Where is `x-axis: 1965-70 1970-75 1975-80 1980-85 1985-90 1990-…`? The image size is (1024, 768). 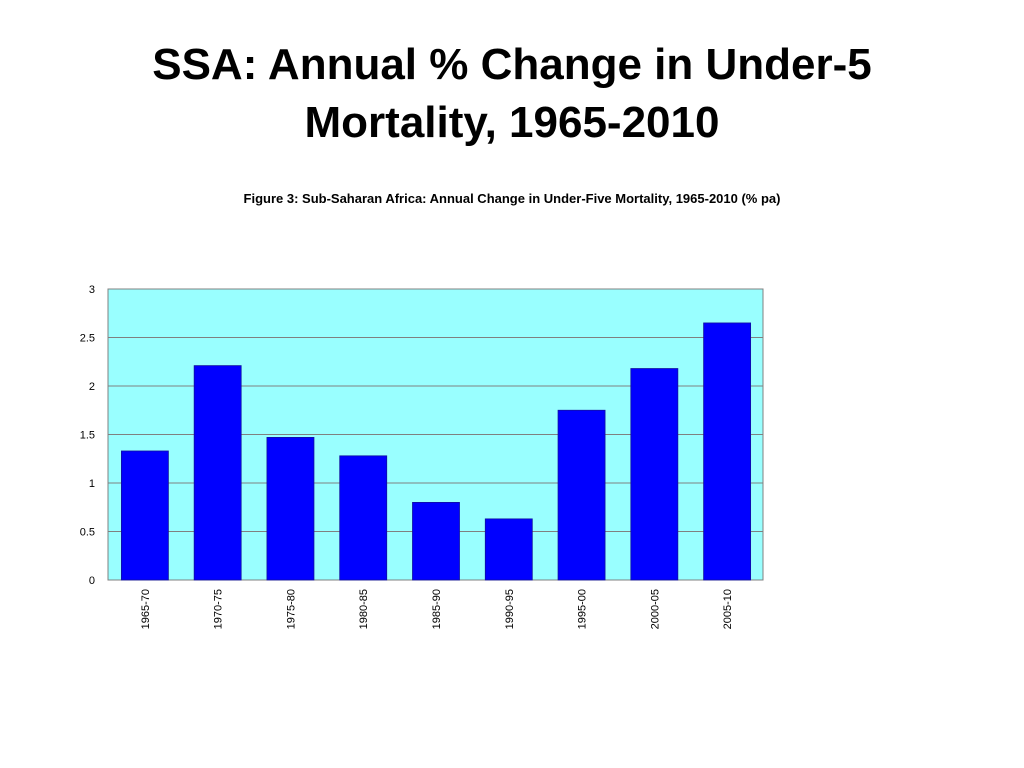
x-axis: 1965-70 1970-75 1975-80 1980-85 1985-90 1990-… is located at coordinates (437, 609).